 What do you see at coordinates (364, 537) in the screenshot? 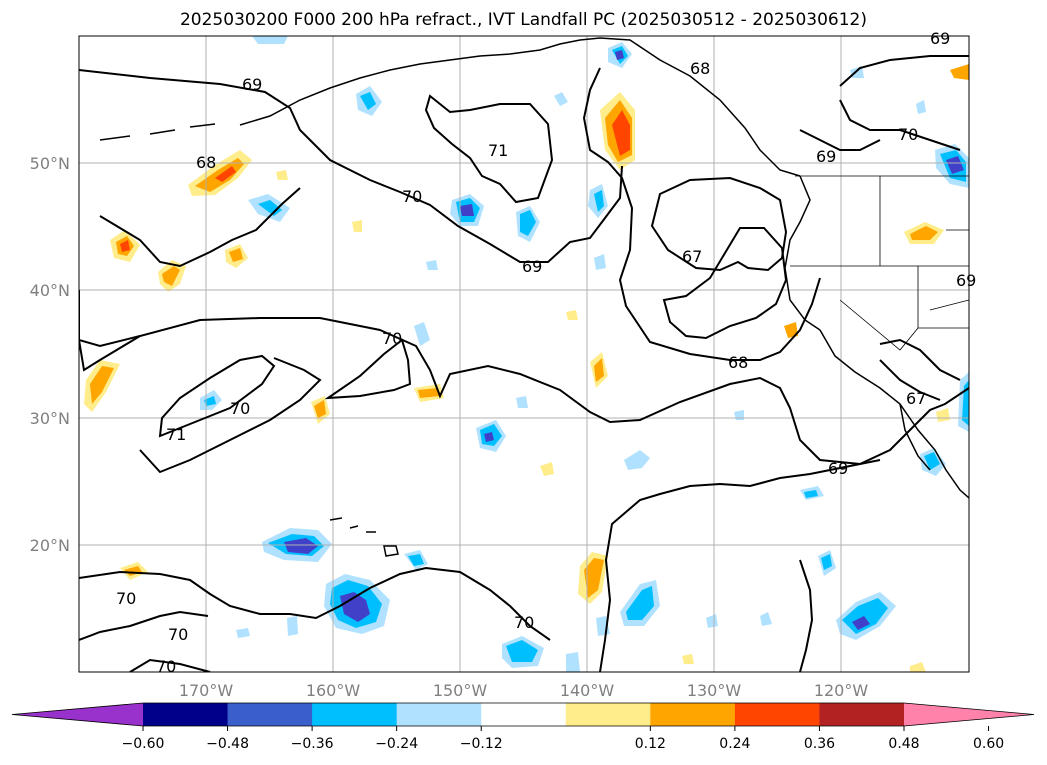
I see `hawaii-islands` at bounding box center [364, 537].